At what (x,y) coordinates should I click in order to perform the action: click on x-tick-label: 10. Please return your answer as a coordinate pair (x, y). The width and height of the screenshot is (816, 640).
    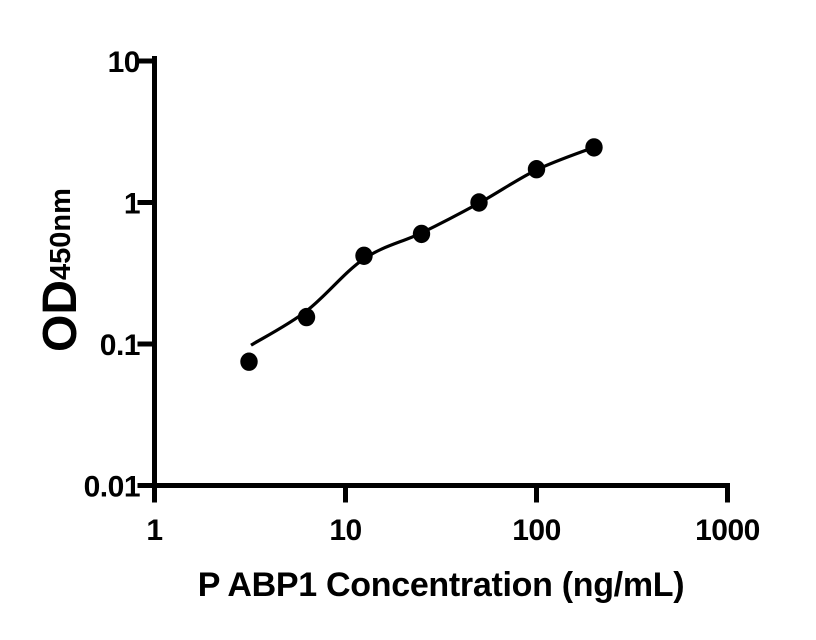
    Looking at the image, I should click on (345, 530).